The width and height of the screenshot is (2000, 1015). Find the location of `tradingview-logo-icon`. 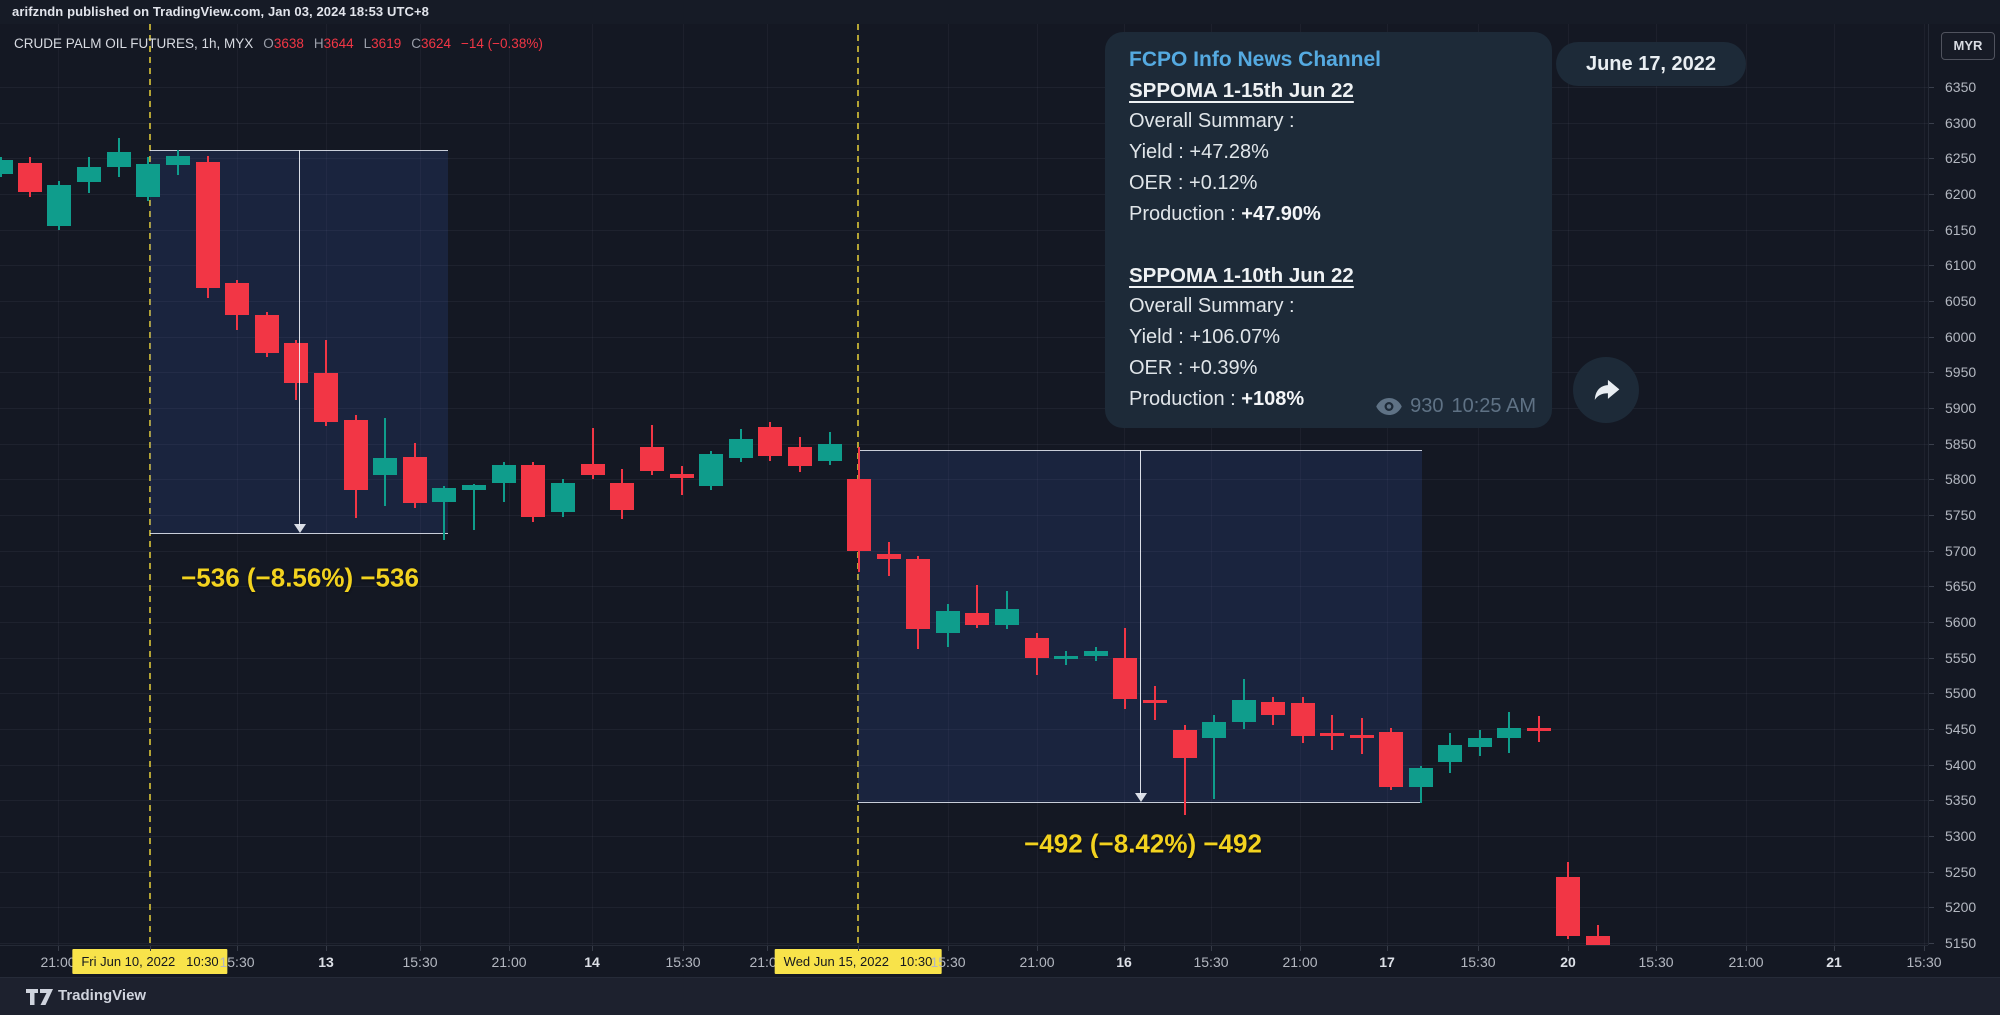

tradingview-logo-icon is located at coordinates (40, 997).